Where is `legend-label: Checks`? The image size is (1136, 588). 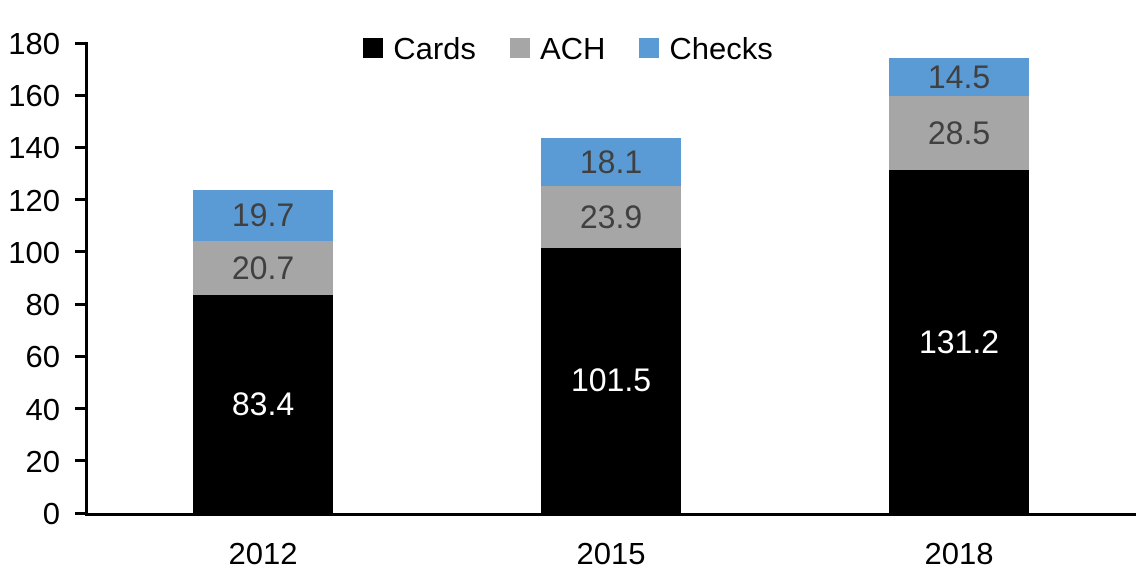
legend-label: Checks is located at coordinates (721, 48).